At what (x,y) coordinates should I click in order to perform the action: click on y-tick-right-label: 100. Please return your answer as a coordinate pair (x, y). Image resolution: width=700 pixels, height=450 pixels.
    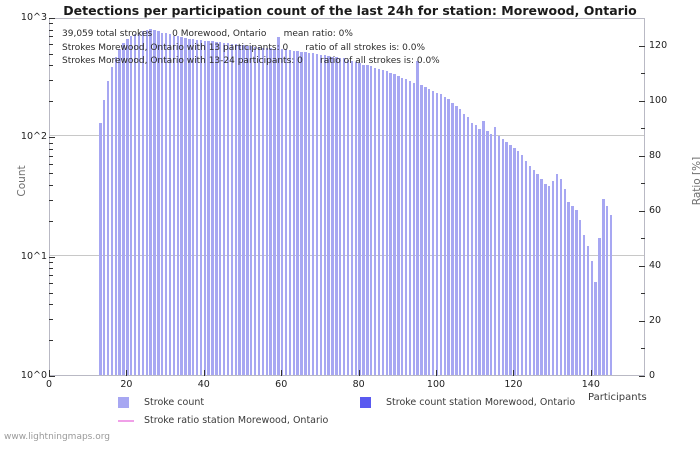
    Looking at the image, I should click on (658, 100).